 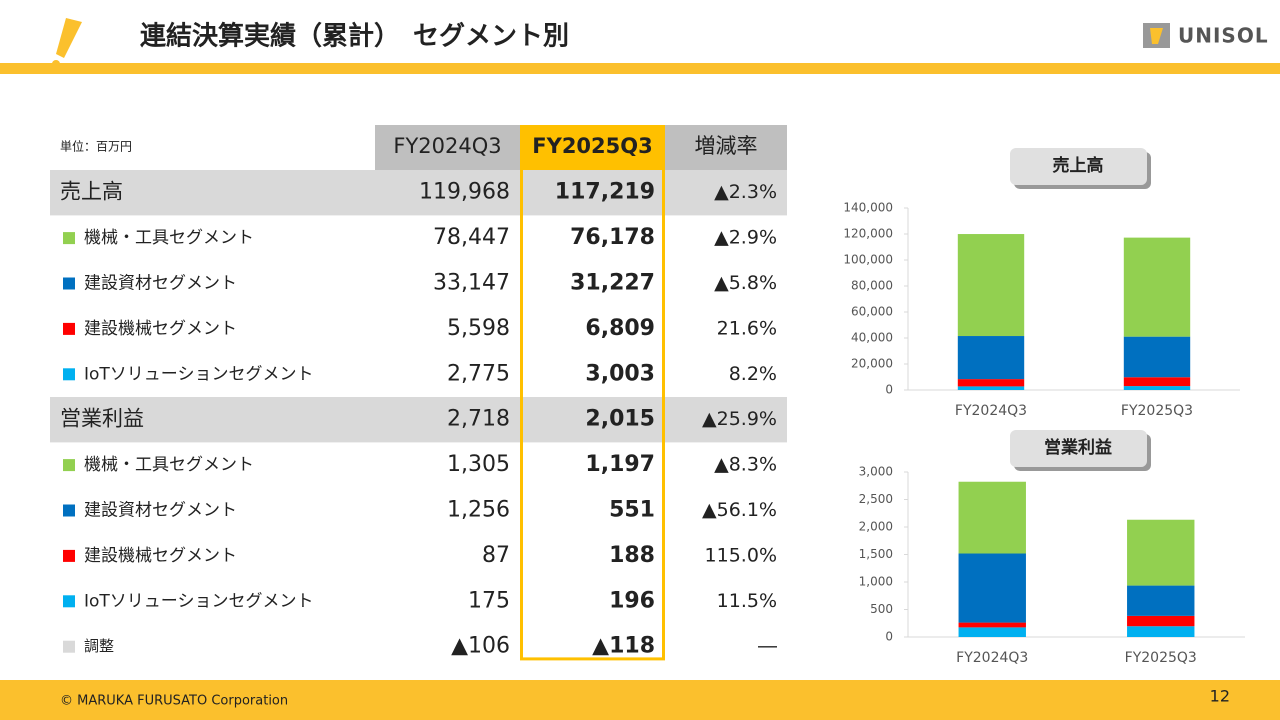 What do you see at coordinates (354, 36) in the screenshot?
I see `page-title: 連結決算実績（累計） セグメント別` at bounding box center [354, 36].